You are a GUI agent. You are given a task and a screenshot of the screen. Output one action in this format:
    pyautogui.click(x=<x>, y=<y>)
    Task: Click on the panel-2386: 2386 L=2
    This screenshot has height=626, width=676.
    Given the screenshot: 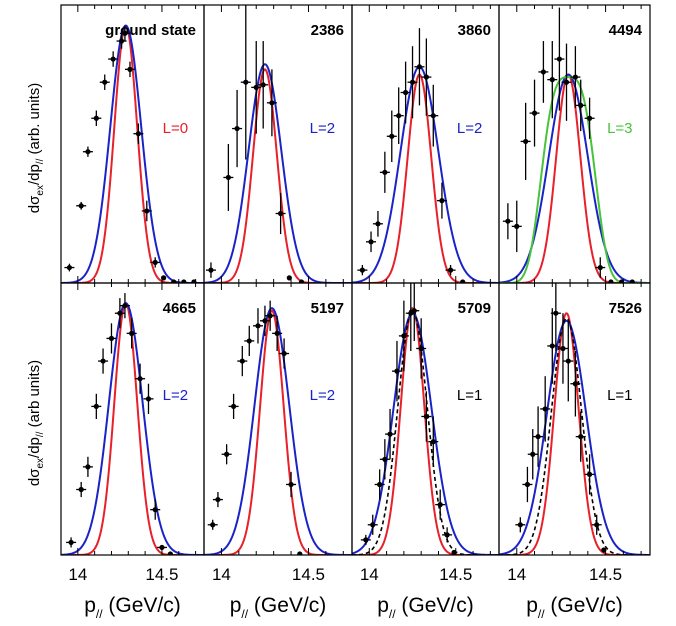 What is the action you would take?
    pyautogui.click(x=278, y=144)
    